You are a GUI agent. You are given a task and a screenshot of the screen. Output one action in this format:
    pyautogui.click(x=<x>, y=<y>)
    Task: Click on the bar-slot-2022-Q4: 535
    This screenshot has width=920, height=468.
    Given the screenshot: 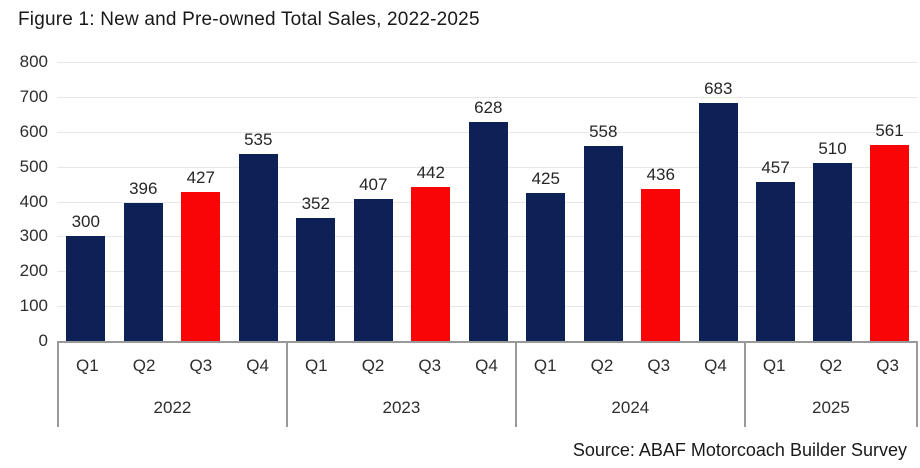 What is the action you would take?
    pyautogui.click(x=259, y=201)
    